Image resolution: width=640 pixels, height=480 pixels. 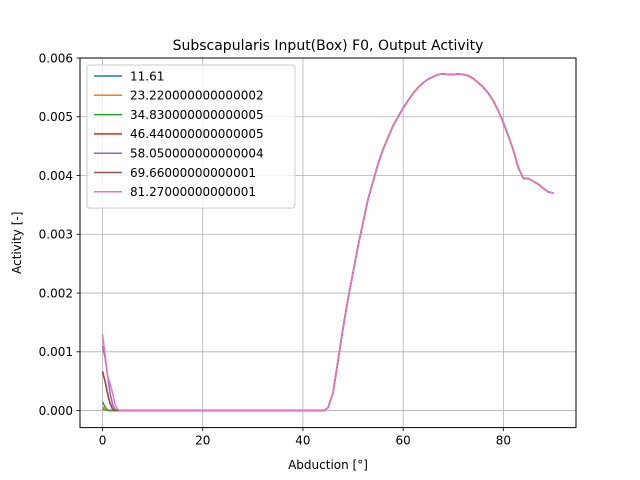 I want to click on x-tick-label: 40, so click(x=302, y=441).